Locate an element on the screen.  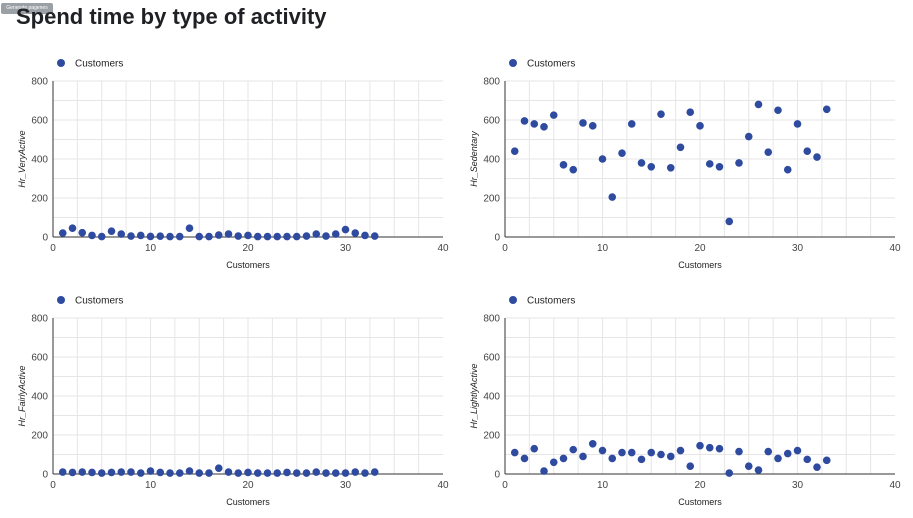
y-axis-title: Hr_FairlyActive is located at coordinates (22, 395).